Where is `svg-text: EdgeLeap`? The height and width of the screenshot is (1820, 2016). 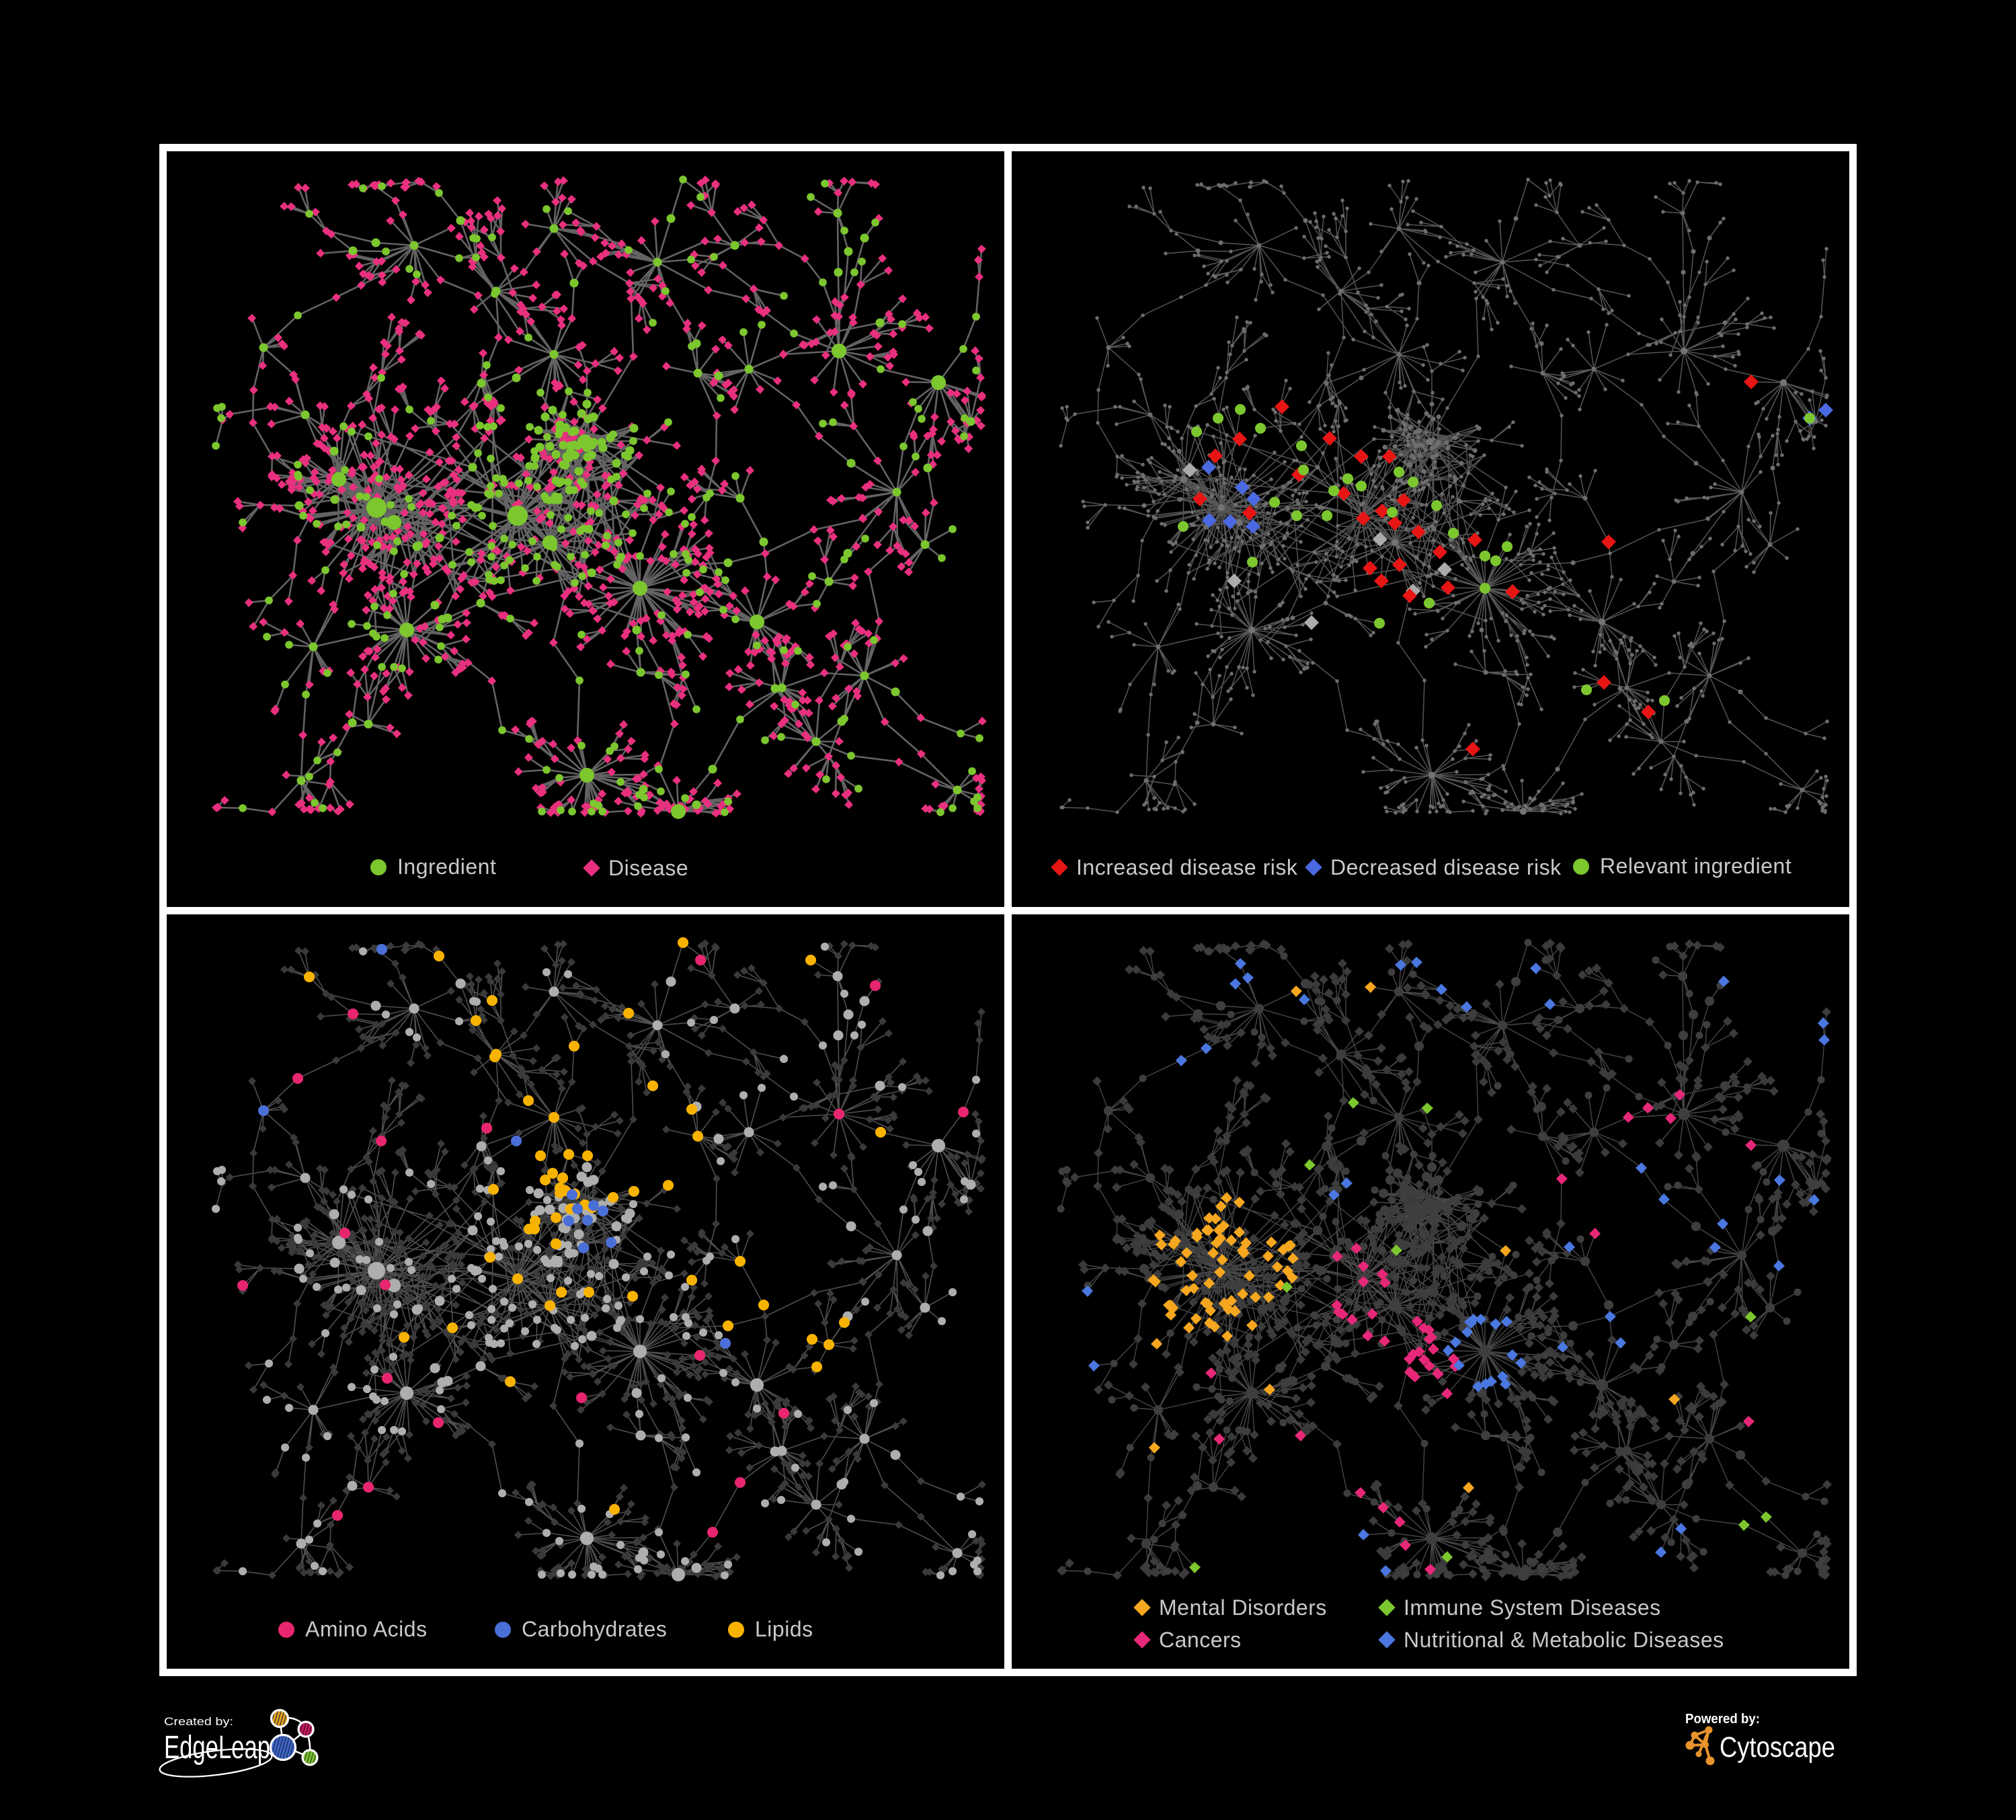 svg-text: EdgeLeap is located at coordinates (217, 1748).